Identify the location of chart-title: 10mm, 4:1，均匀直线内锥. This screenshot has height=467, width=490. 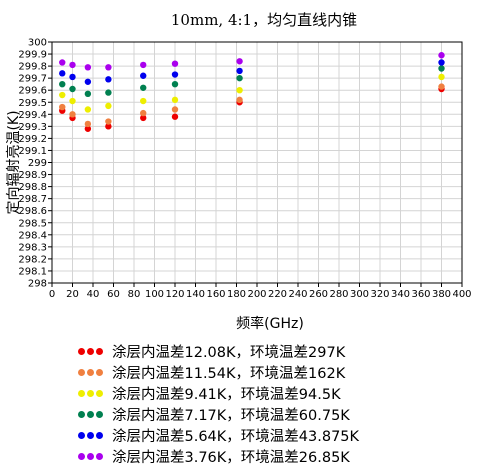
(264, 20).